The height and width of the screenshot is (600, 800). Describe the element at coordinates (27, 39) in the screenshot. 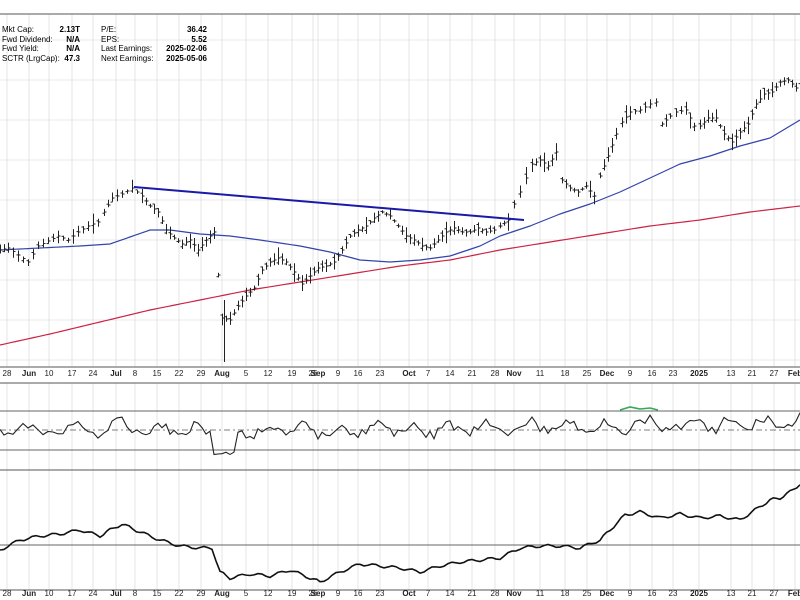

I see `stat-label: Fwd Dividend:` at that location.